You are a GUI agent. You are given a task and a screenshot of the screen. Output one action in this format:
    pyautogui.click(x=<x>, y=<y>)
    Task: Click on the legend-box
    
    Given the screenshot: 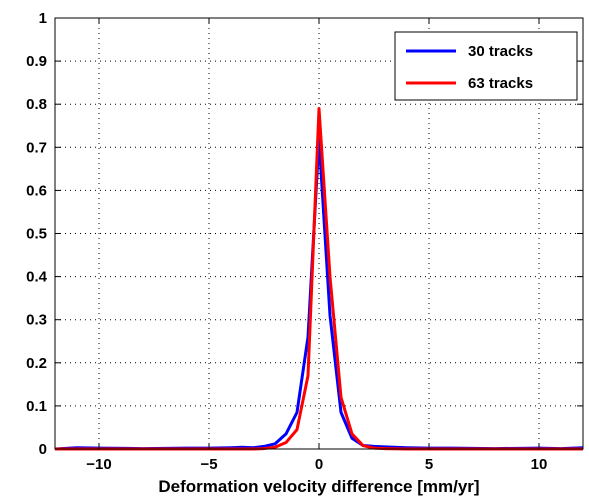 What is the action you would take?
    pyautogui.click(x=486, y=66)
    